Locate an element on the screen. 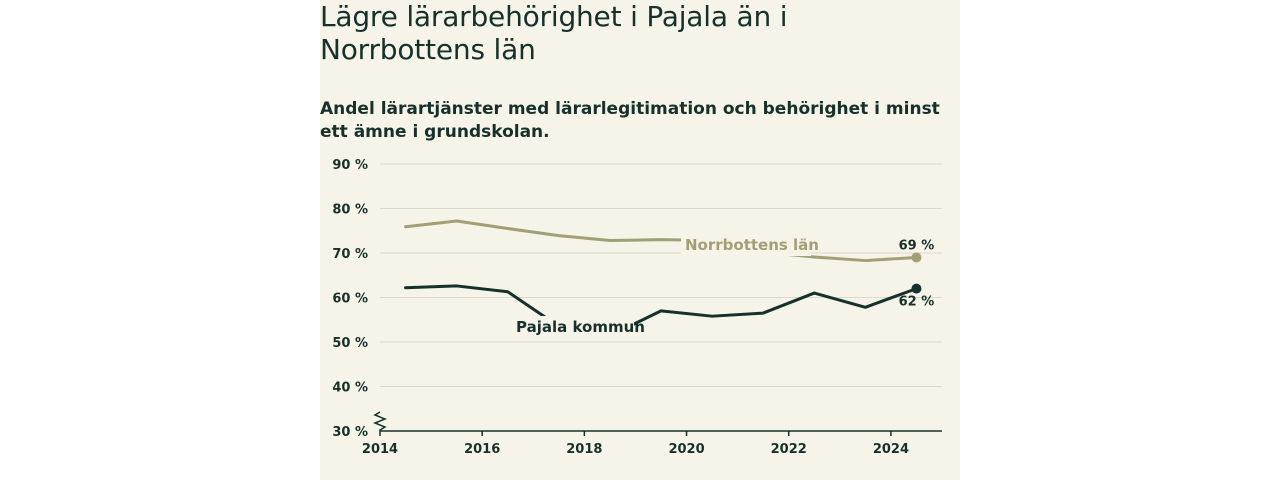  y-tick-label: 50 % is located at coordinates (350, 343).